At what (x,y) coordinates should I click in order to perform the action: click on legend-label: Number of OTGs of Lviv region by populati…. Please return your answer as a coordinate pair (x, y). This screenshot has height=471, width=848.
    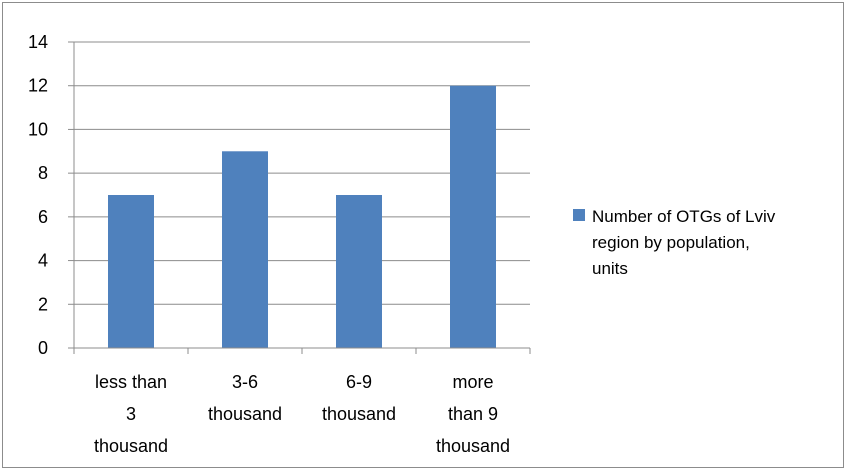
    Looking at the image, I should click on (684, 242).